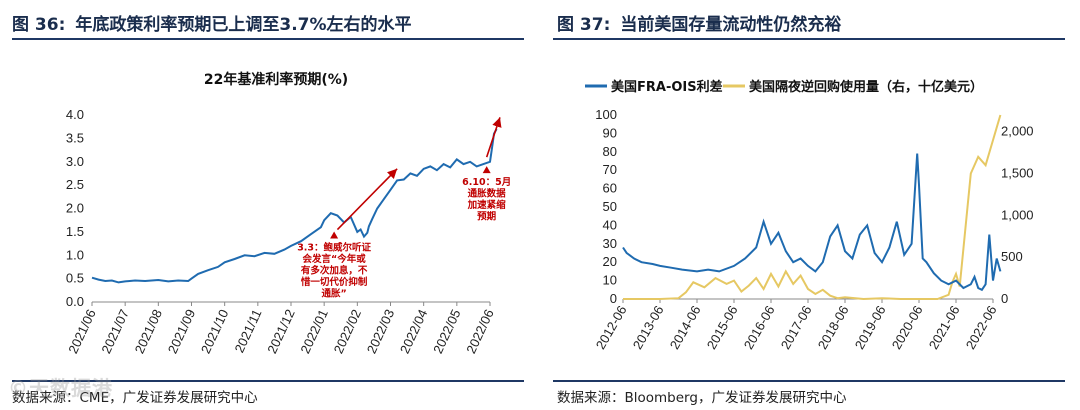  What do you see at coordinates (81, 331) in the screenshot?
I see `x-tick-label: 2021/06` at bounding box center [81, 331].